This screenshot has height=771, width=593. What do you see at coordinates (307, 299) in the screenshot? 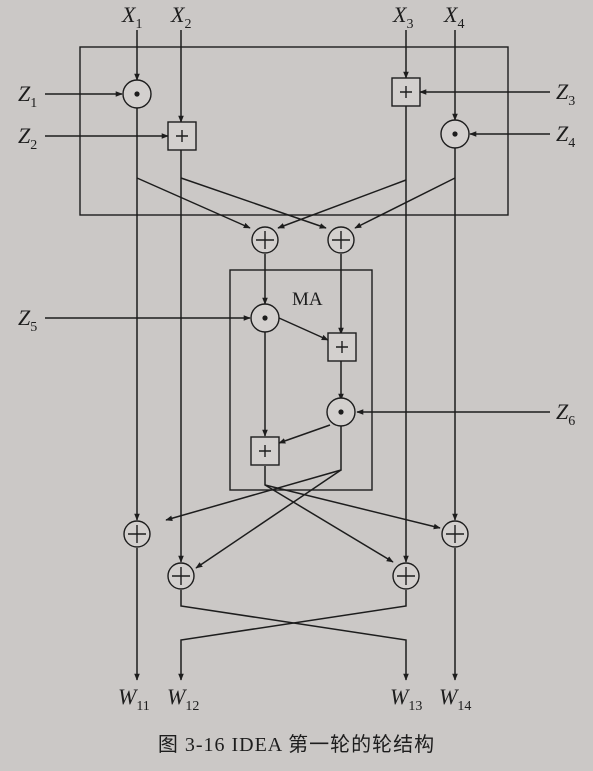
I see `ma-label: MA` at bounding box center [307, 299].